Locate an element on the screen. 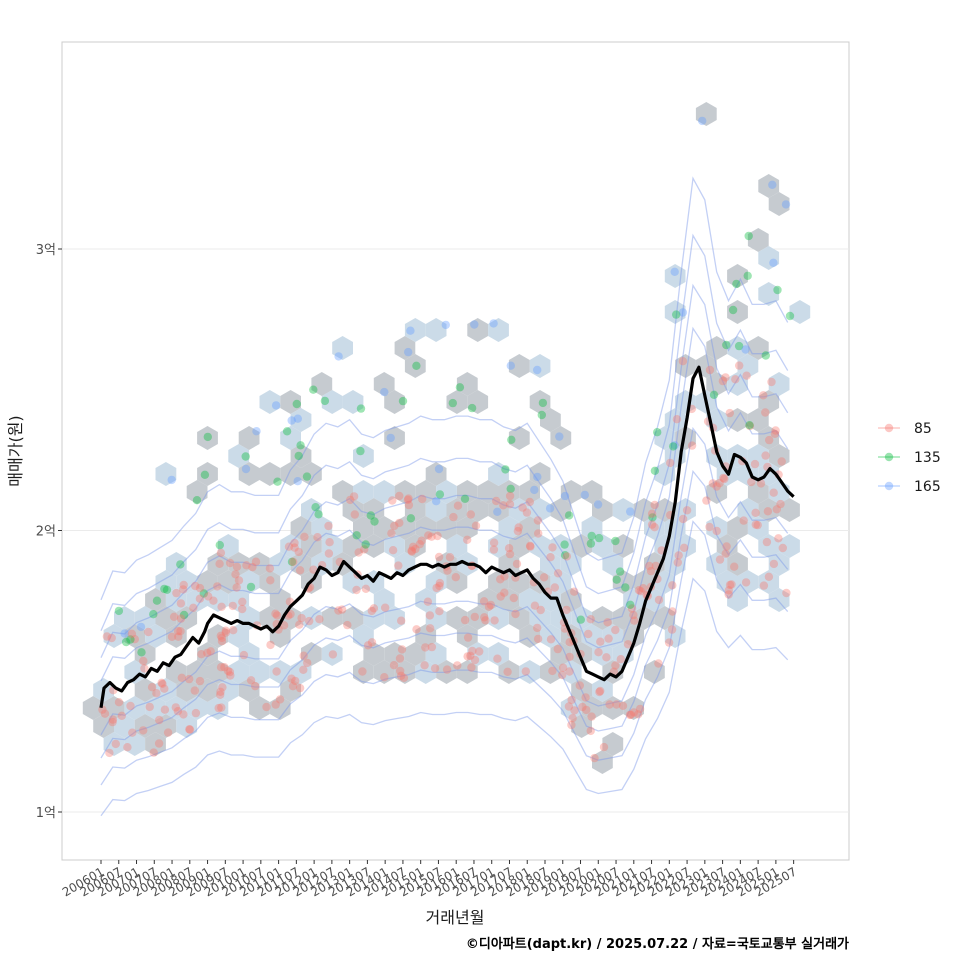  legend-label: 85 is located at coordinates (923, 429).